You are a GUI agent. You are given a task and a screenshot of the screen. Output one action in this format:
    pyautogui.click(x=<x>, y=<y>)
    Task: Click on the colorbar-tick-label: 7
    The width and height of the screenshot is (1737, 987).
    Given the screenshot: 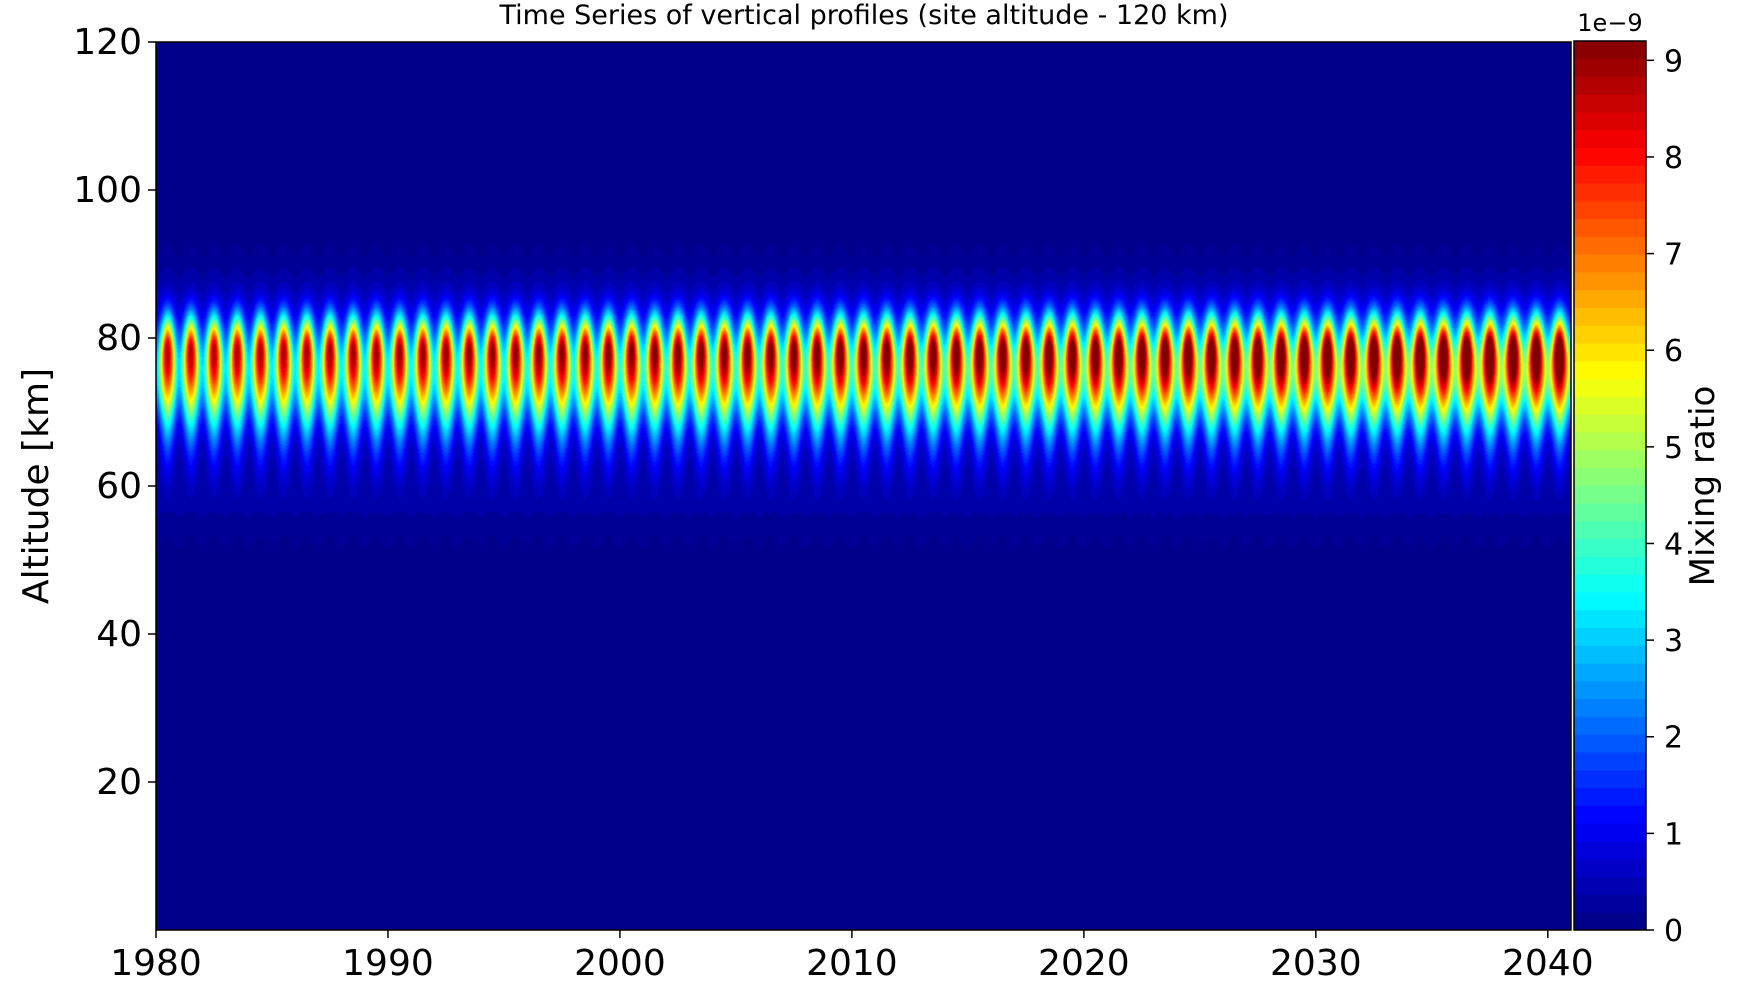 What is the action you would take?
    pyautogui.click(x=1673, y=255)
    